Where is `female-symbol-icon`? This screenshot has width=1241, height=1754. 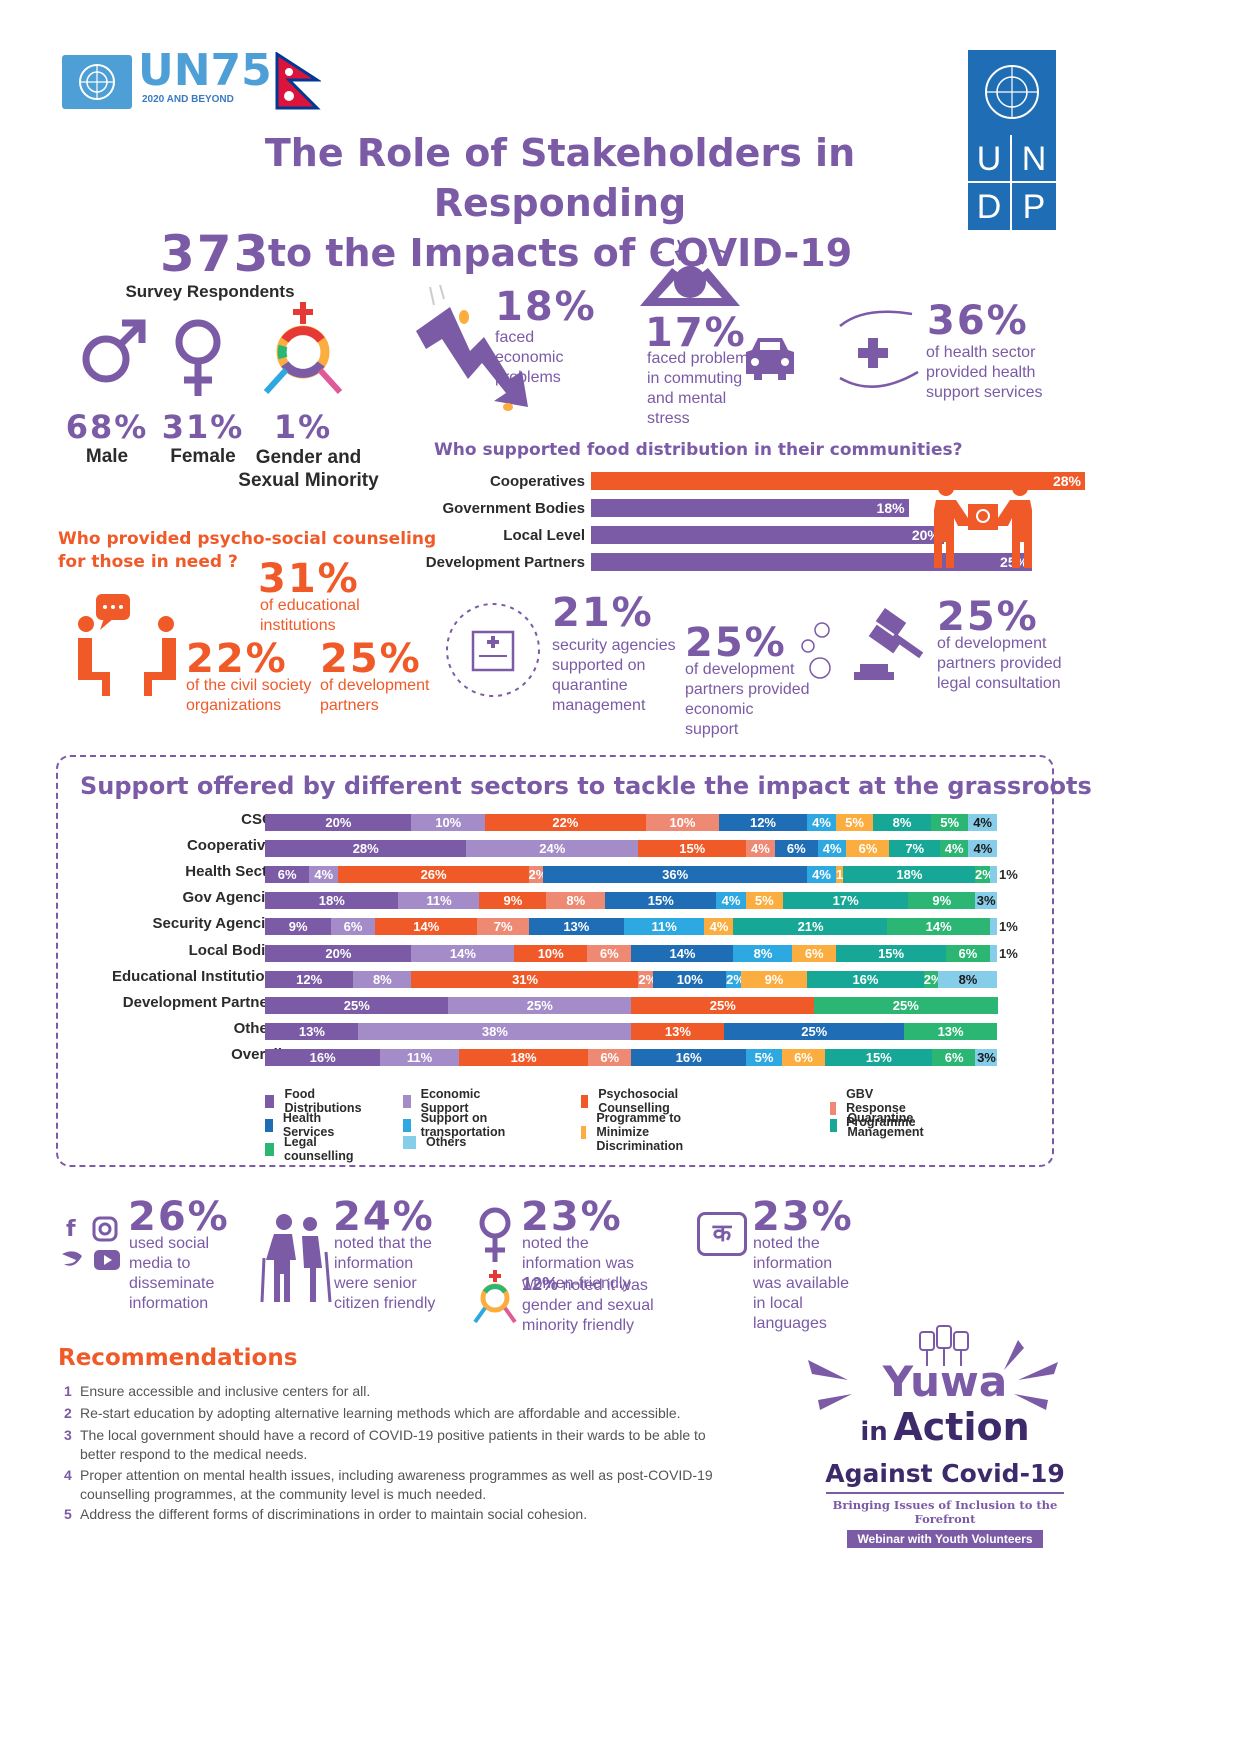 female-symbol-icon is located at coordinates (198, 357).